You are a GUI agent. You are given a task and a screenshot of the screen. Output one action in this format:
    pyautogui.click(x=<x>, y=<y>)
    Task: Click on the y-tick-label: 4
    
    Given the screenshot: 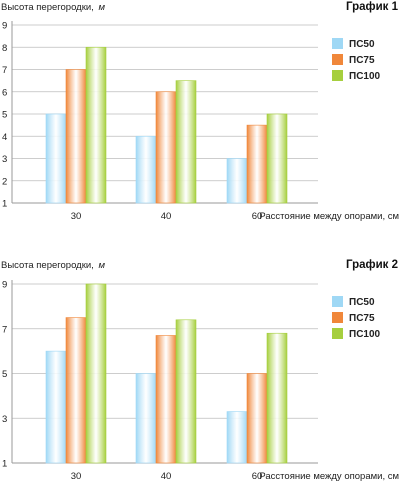 What is the action you would take?
    pyautogui.click(x=4, y=137)
    